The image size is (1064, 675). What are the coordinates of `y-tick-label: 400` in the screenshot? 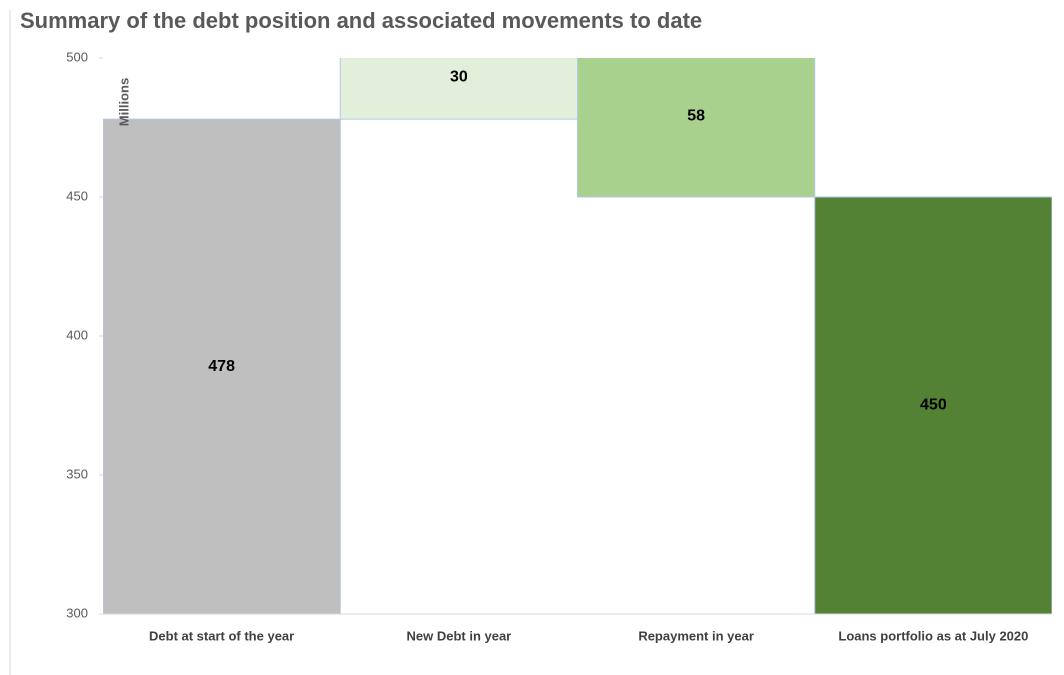 It's located at (77, 334).